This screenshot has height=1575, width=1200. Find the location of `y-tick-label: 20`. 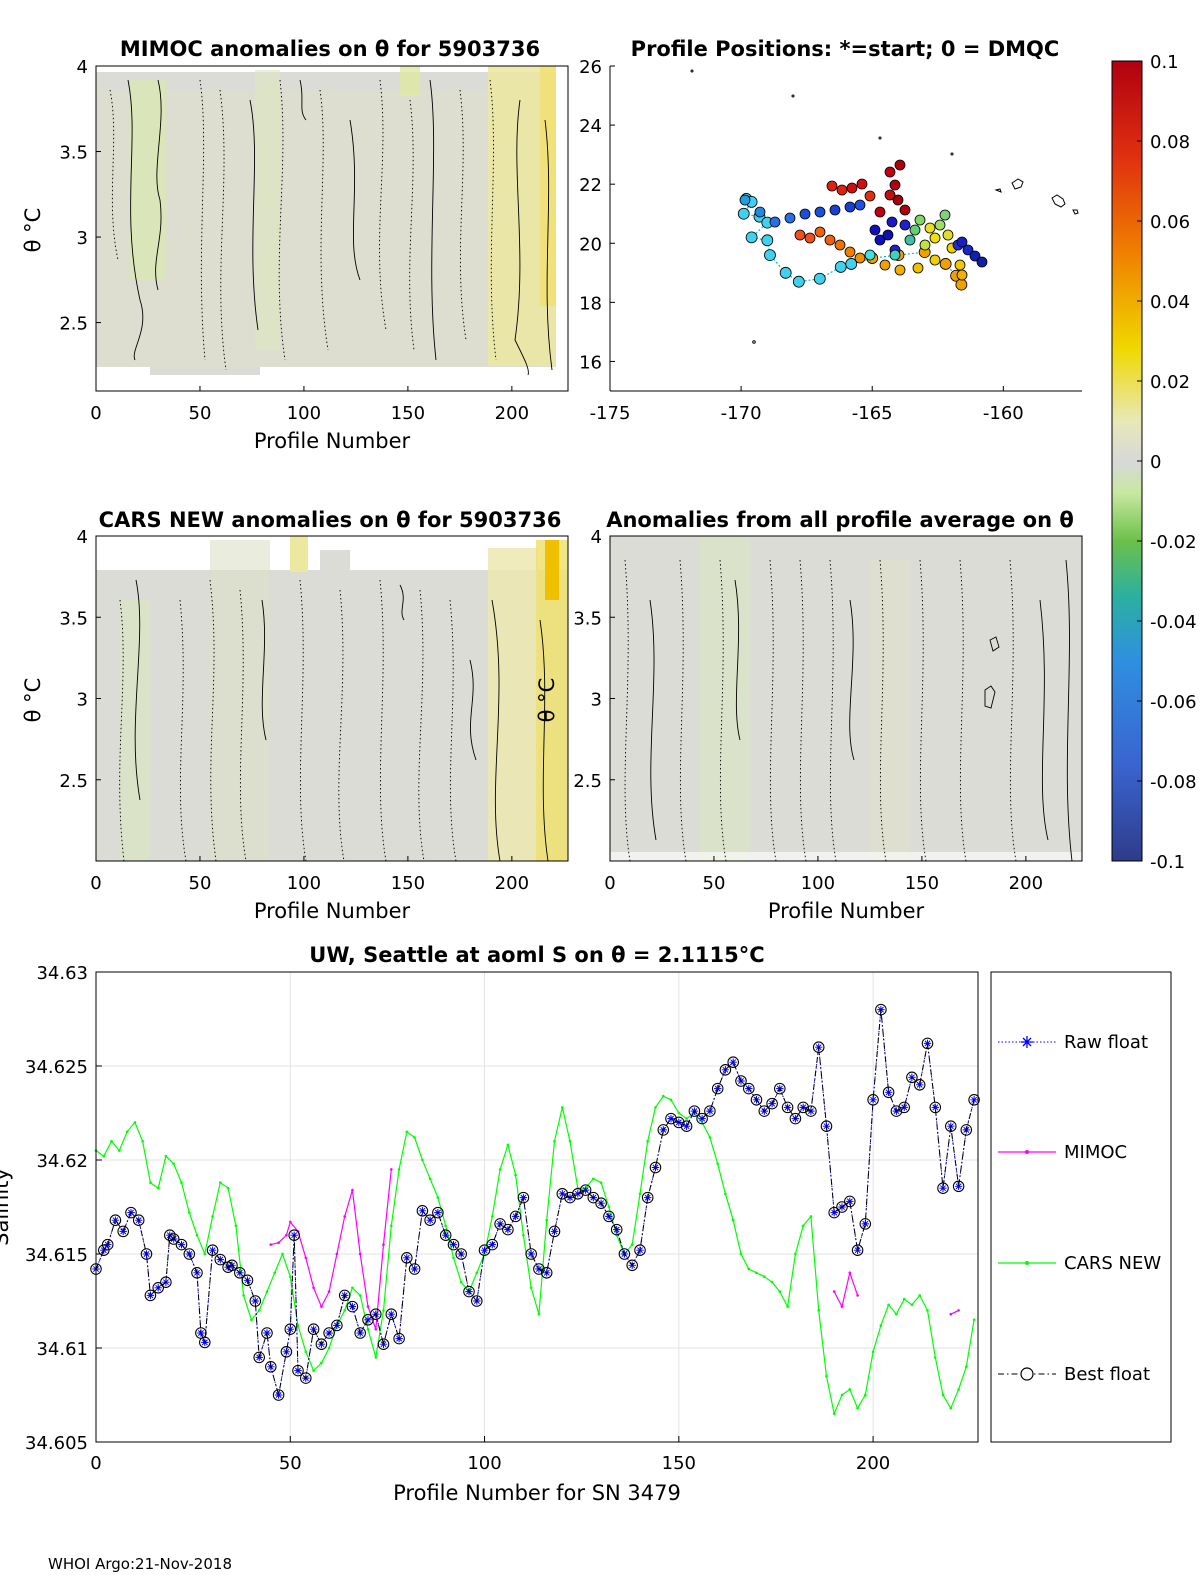

y-tick-label: 20 is located at coordinates (590, 244).